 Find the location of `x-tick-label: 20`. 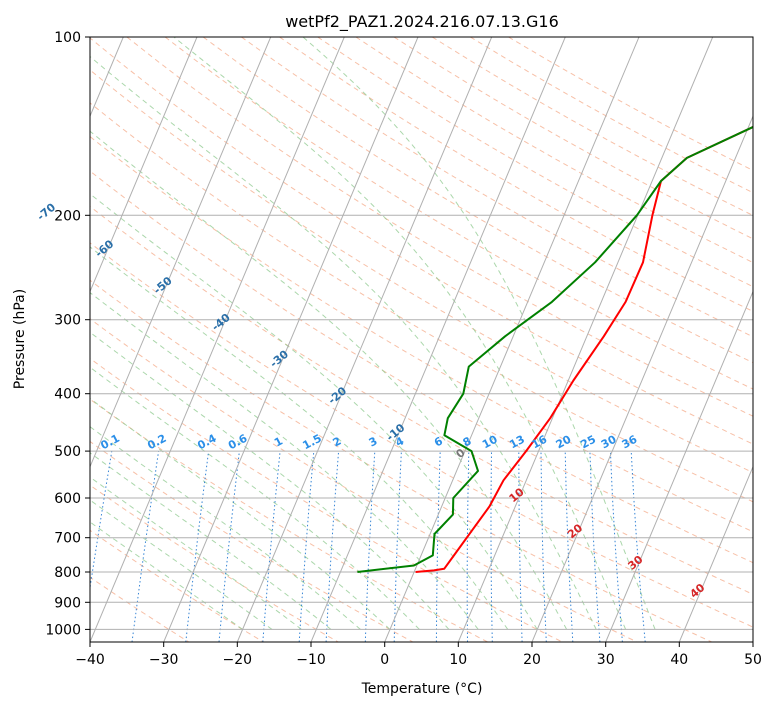

x-tick-label: 20 is located at coordinates (532, 660).